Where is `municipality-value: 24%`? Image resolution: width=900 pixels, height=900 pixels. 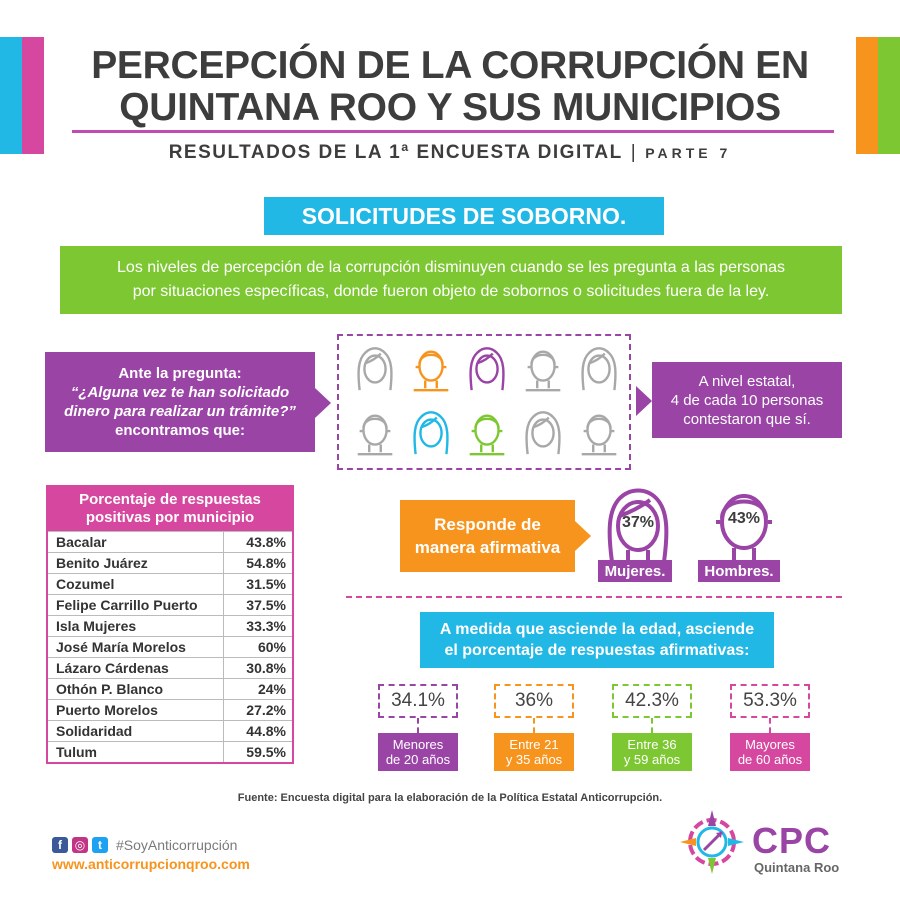
municipality-value: 24% is located at coordinates (271, 689).